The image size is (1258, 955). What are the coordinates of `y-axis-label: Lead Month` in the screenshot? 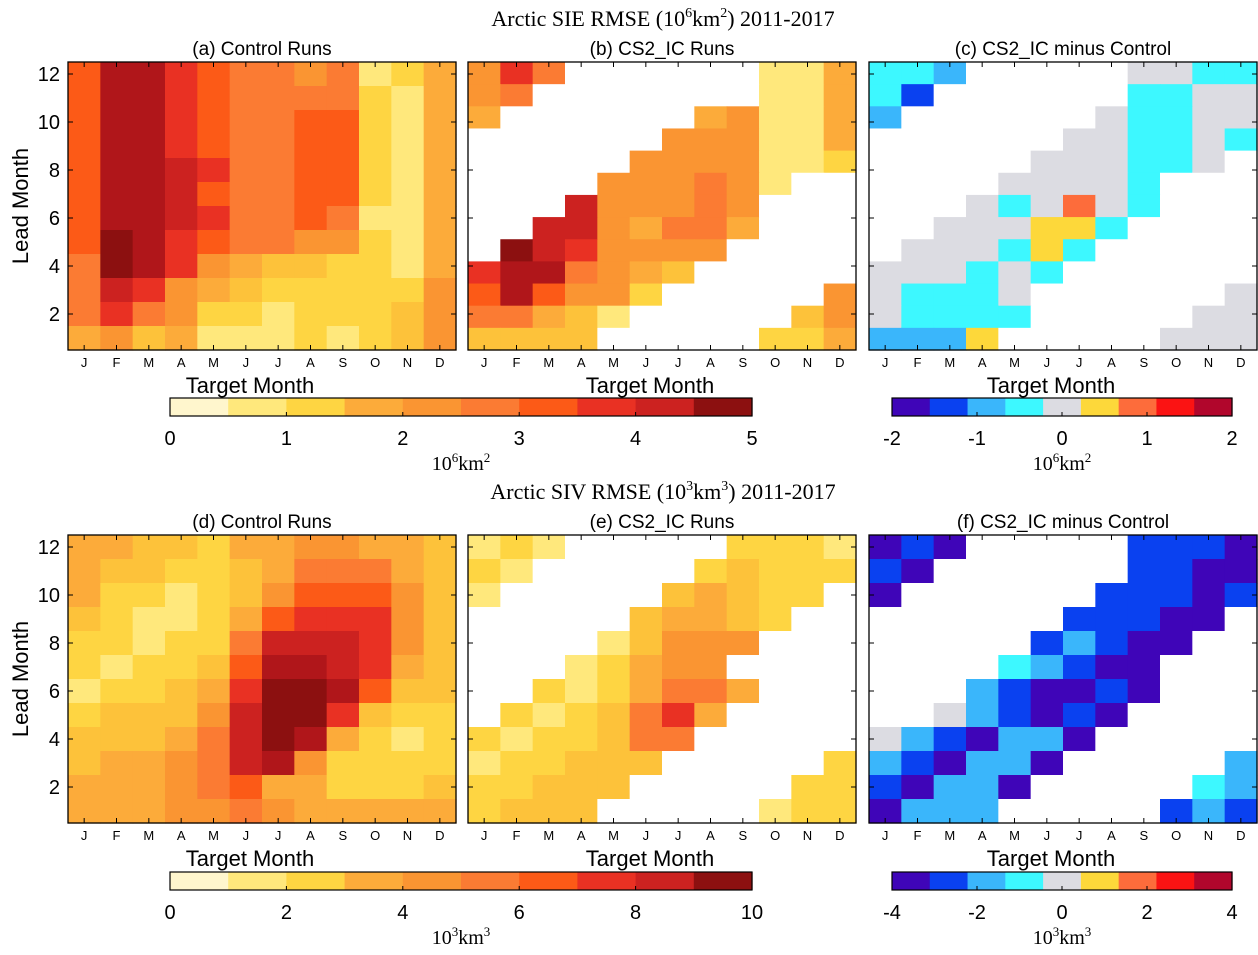 It's located at (20, 679).